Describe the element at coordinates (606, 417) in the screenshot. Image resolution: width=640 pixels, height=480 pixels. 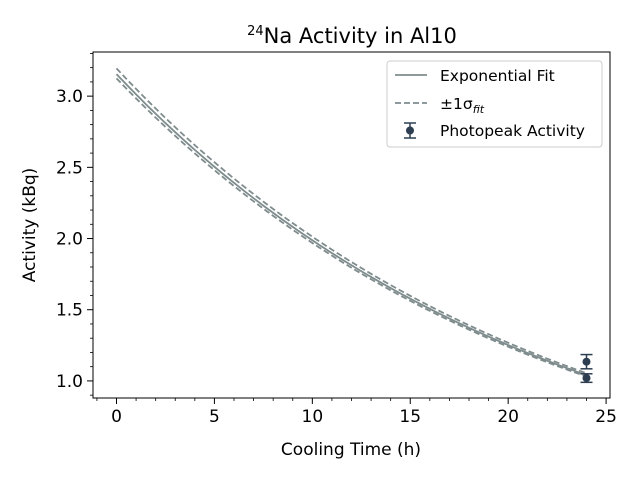
I see `x-tick-label: 25` at that location.